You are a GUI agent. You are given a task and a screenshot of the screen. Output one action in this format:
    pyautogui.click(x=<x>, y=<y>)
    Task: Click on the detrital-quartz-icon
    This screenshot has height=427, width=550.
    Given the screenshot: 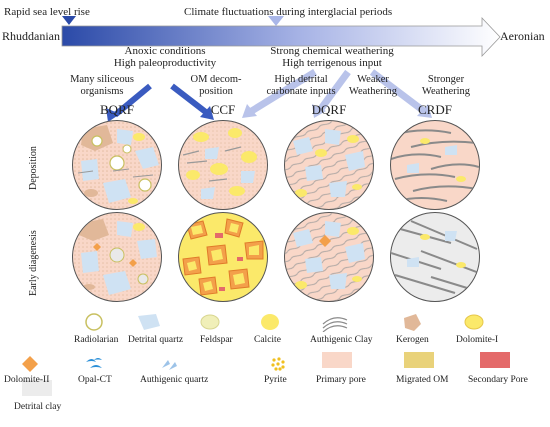 What is the action you would take?
    pyautogui.click(x=149, y=322)
    